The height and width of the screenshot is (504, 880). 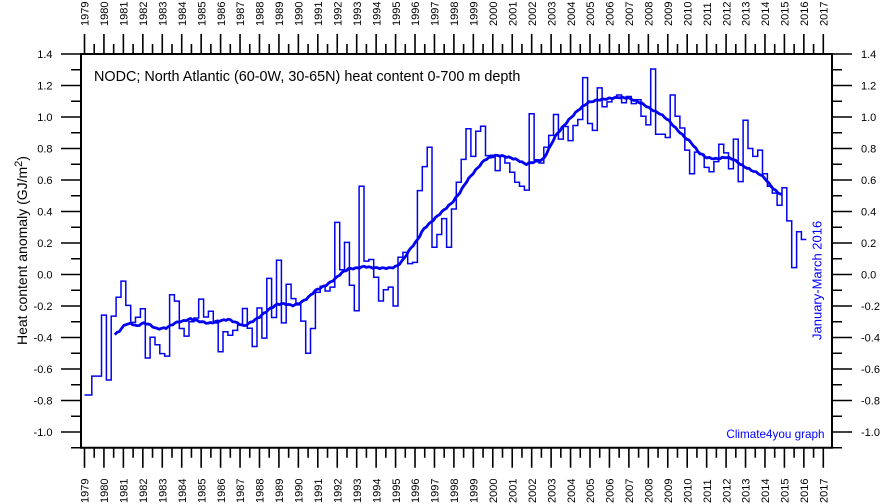 I want to click on svg-text: Heat content anomaly (GJ/m2), so click(x=21, y=250).